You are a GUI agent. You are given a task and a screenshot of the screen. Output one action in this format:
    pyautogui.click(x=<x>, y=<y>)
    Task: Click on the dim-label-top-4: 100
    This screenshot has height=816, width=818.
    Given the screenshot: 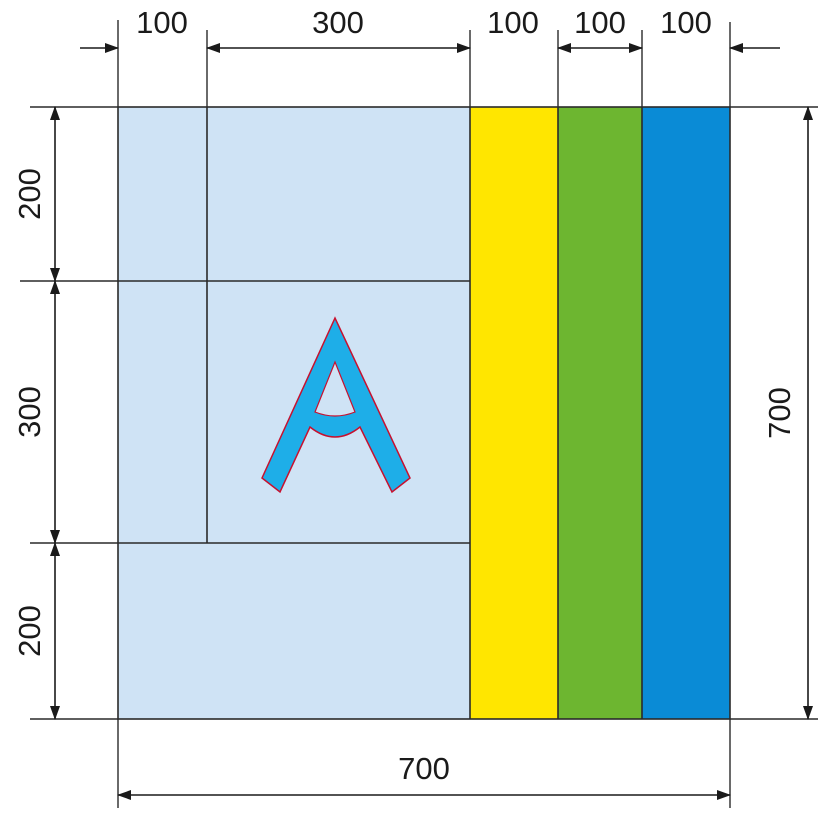 What is the action you would take?
    pyautogui.click(x=600, y=22)
    